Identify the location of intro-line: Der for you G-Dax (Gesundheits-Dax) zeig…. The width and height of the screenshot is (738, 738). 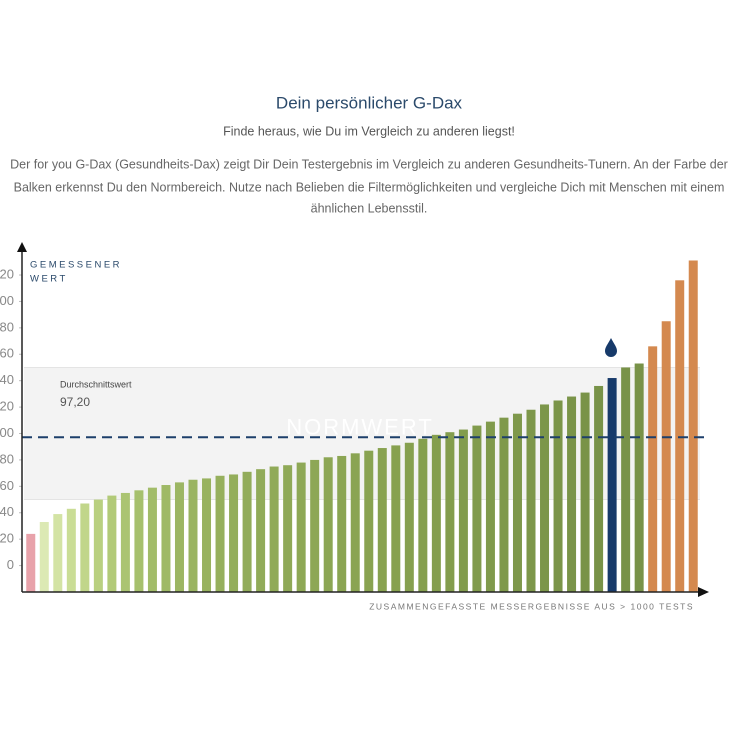
(369, 164).